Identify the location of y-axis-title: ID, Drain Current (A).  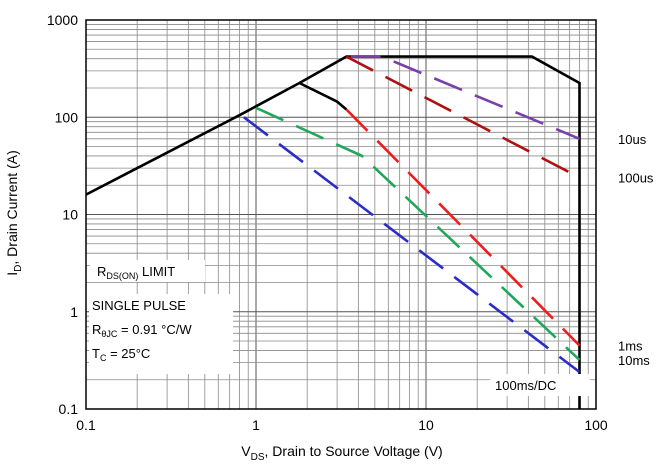
(14, 212).